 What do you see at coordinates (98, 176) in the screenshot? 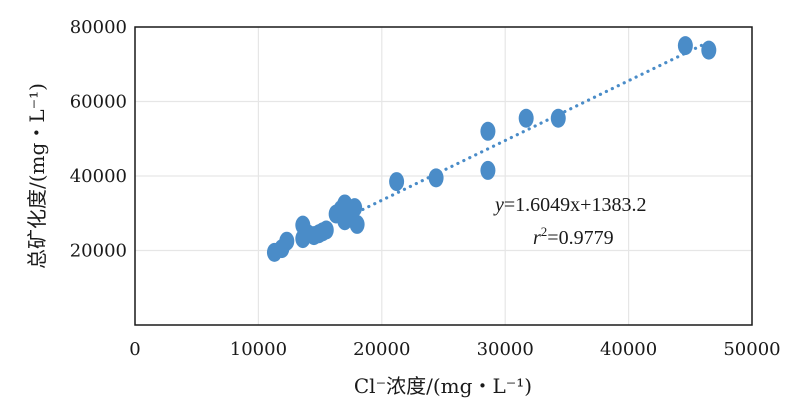
I see `y-tick-label: 40000` at bounding box center [98, 176].